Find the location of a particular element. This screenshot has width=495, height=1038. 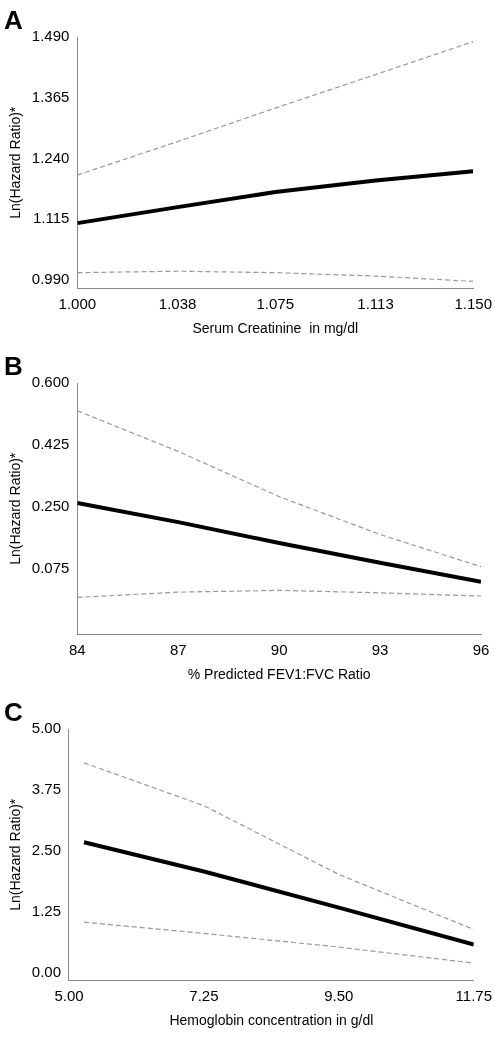

x-axis-title: Hemoglobin concentration in g/dl is located at coordinates (271, 1020).